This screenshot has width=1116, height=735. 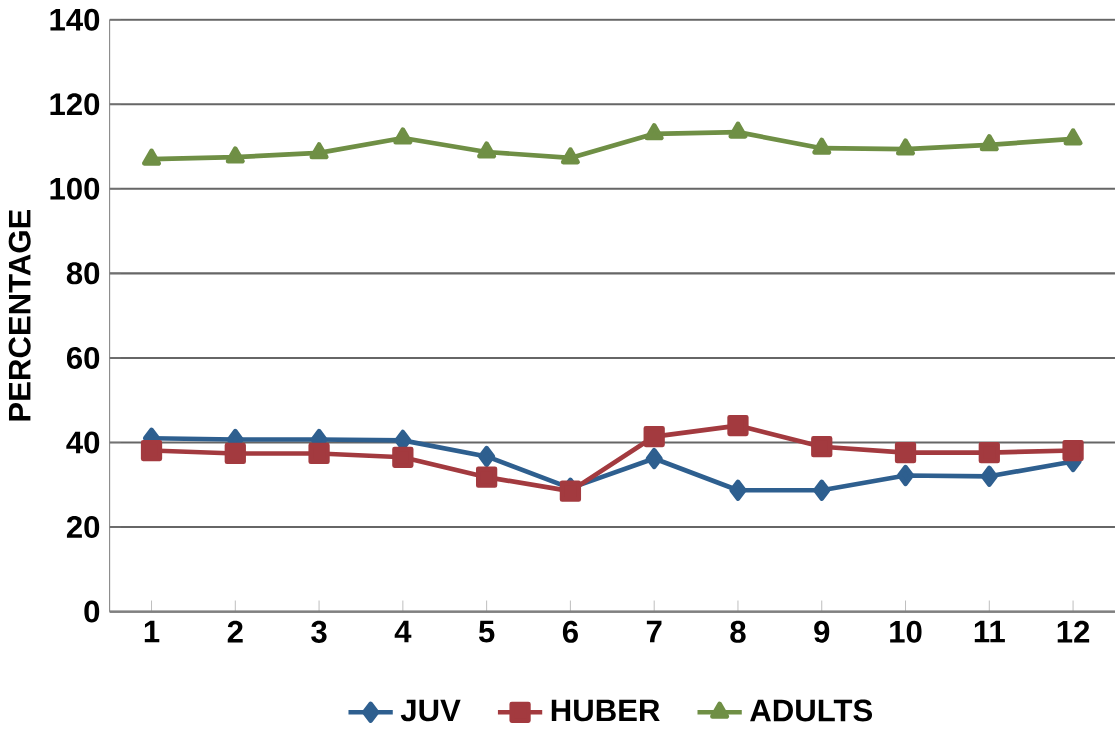 I want to click on x-tick-label: 9, so click(x=822, y=631).